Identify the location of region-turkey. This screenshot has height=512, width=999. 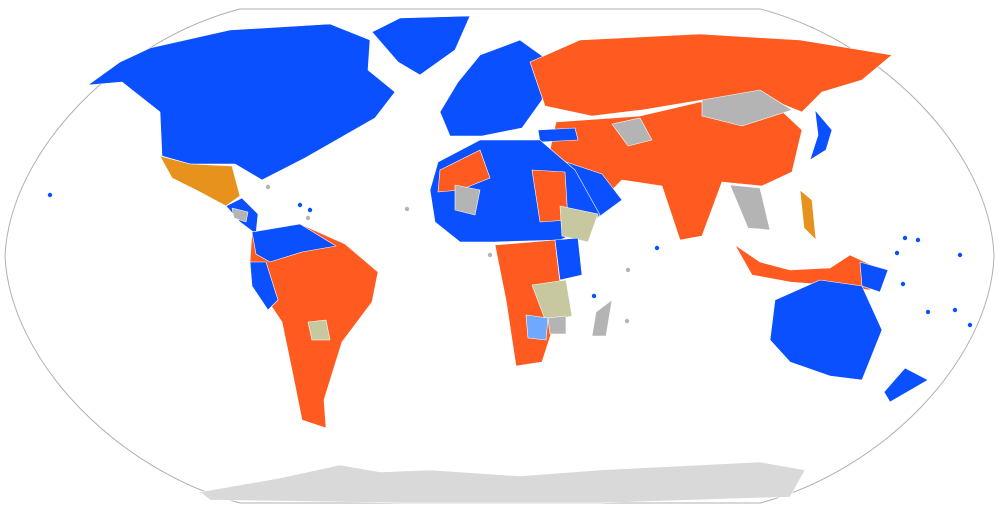
(558, 135).